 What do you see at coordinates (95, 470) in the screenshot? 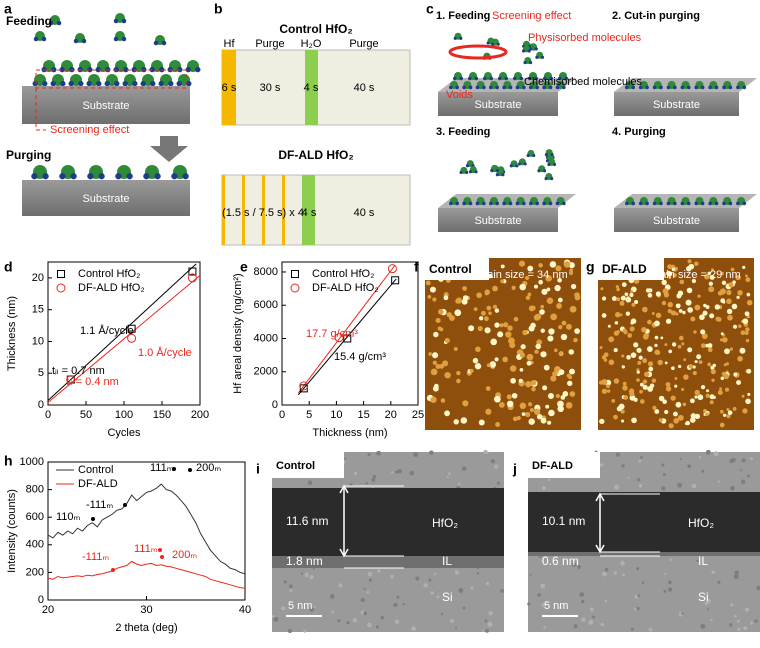
I see `legend-label: Control` at bounding box center [95, 470].